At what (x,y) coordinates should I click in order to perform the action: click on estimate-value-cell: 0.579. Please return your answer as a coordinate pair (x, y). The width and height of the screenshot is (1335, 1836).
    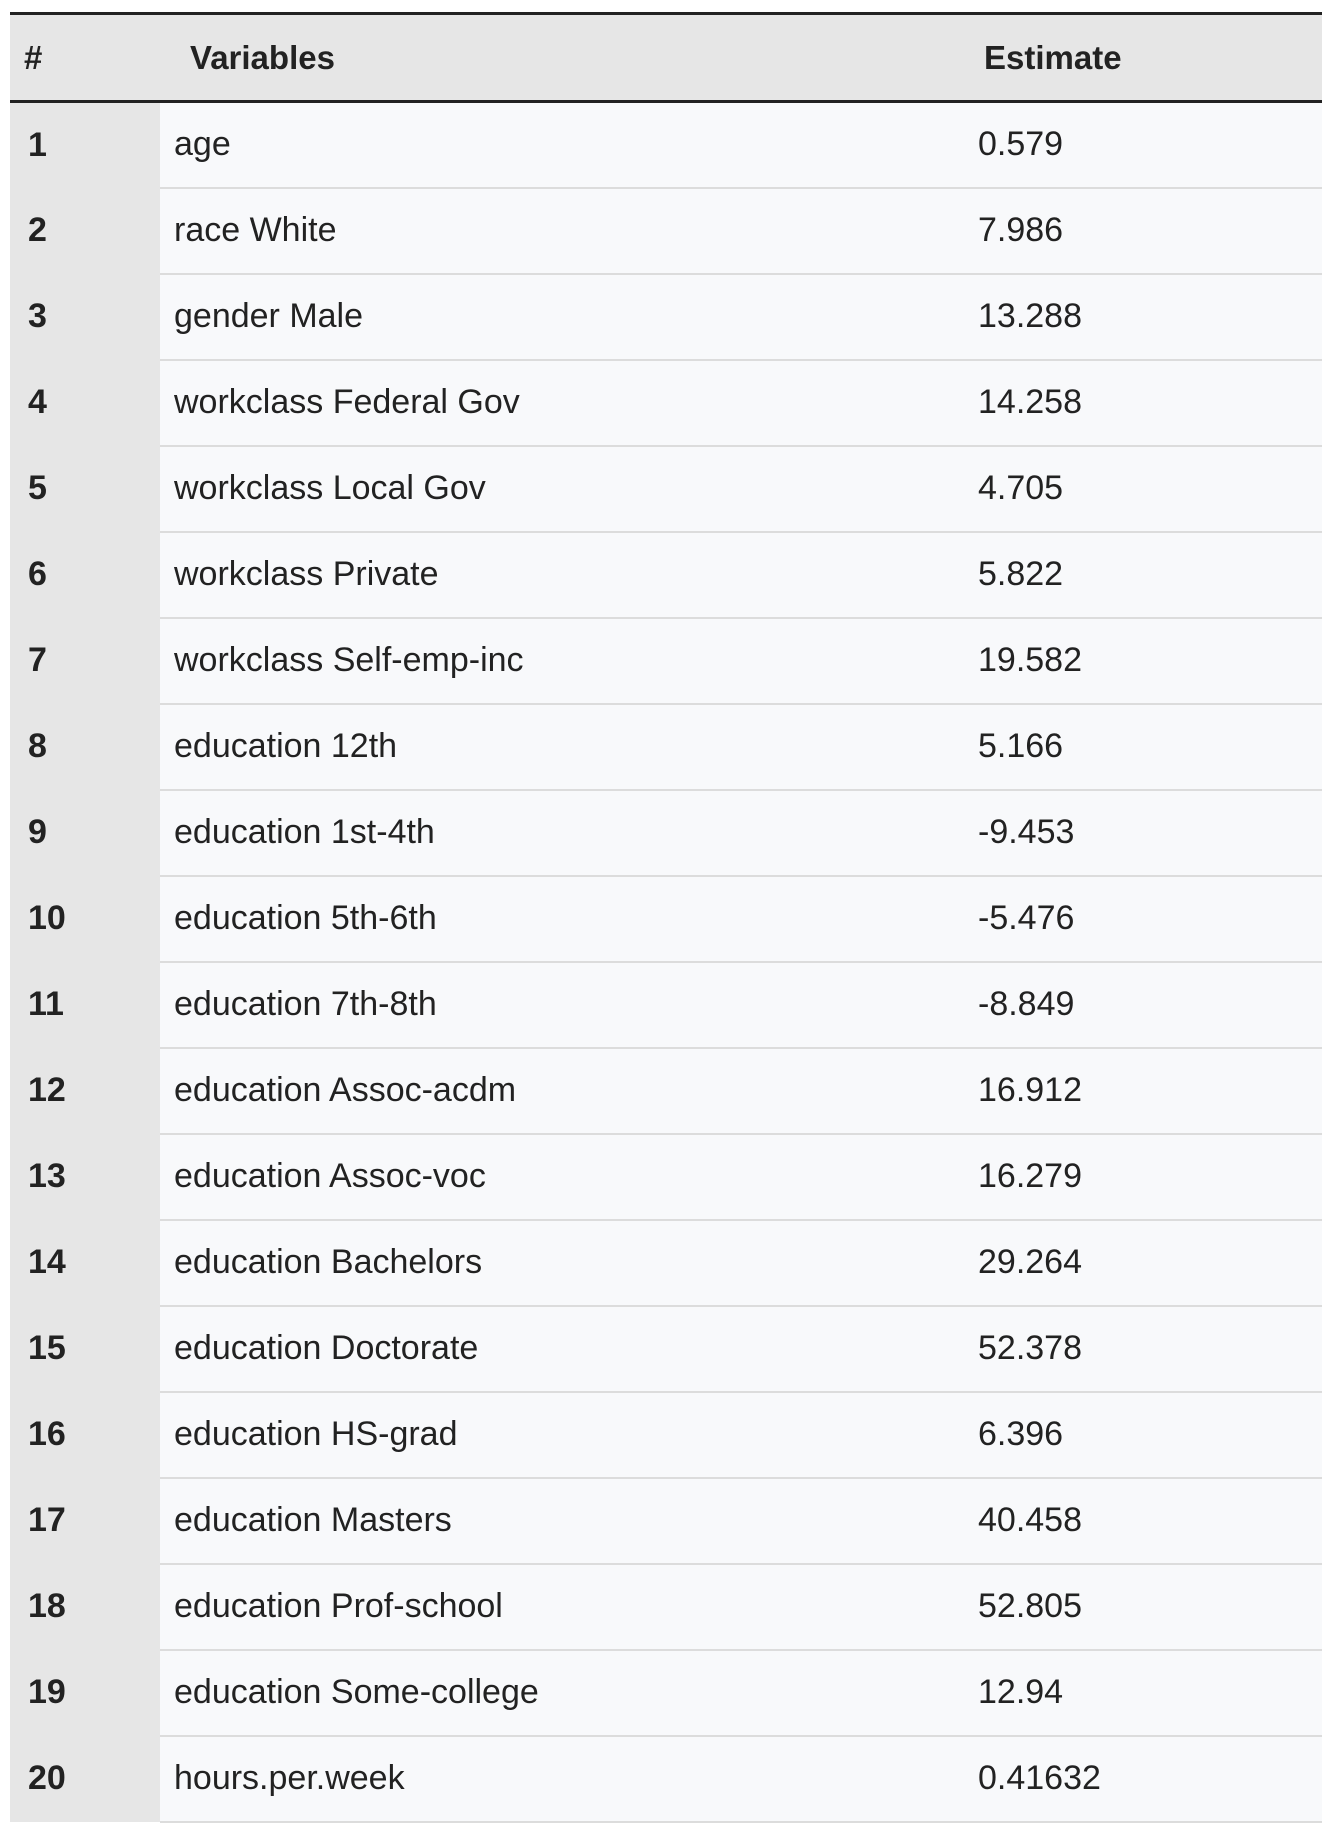
    Looking at the image, I should click on (1150, 145).